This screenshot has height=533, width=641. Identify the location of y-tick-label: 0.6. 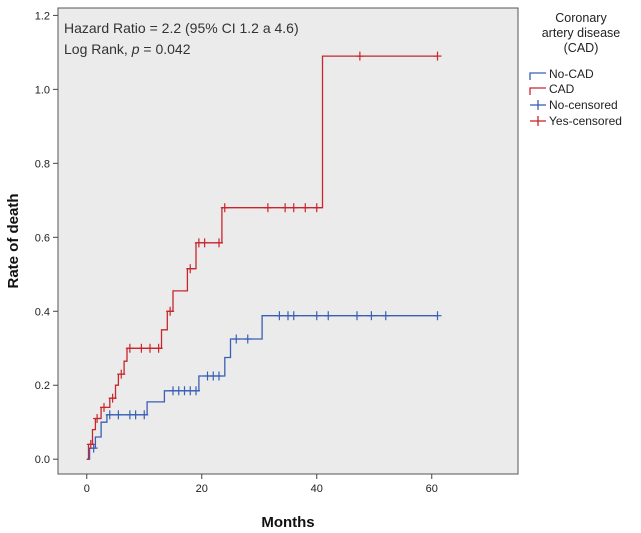
(42, 238).